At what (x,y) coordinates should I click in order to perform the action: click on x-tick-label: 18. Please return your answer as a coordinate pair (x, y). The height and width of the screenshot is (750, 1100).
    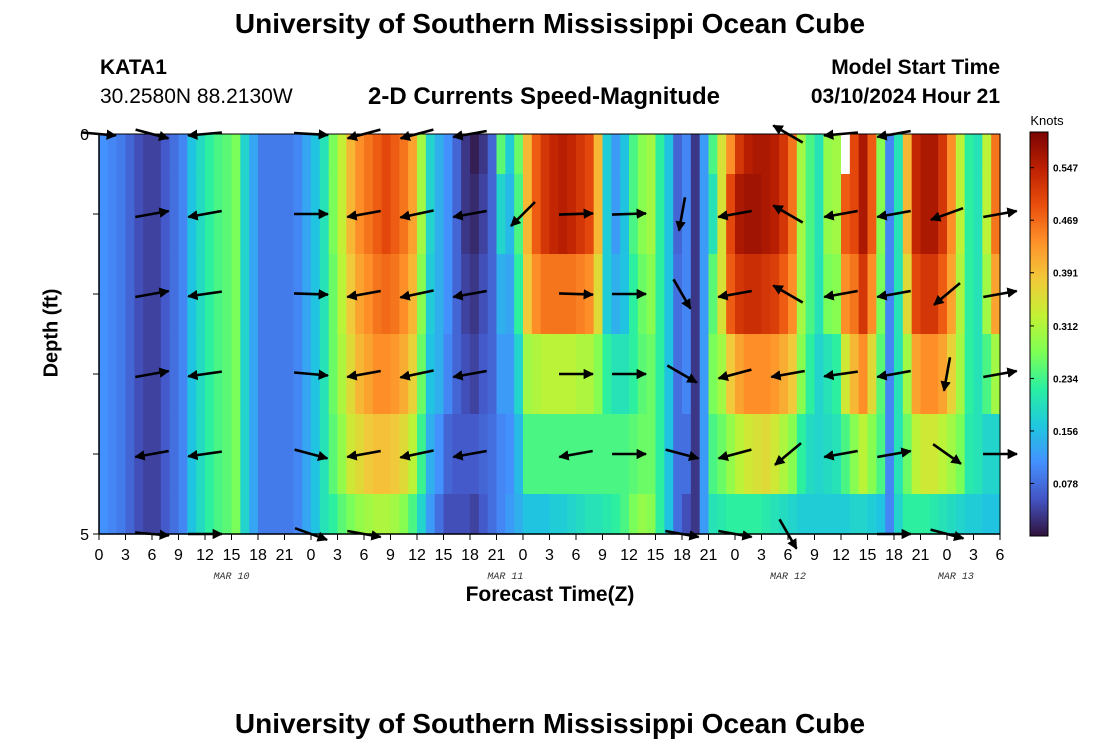
    Looking at the image, I should click on (470, 555).